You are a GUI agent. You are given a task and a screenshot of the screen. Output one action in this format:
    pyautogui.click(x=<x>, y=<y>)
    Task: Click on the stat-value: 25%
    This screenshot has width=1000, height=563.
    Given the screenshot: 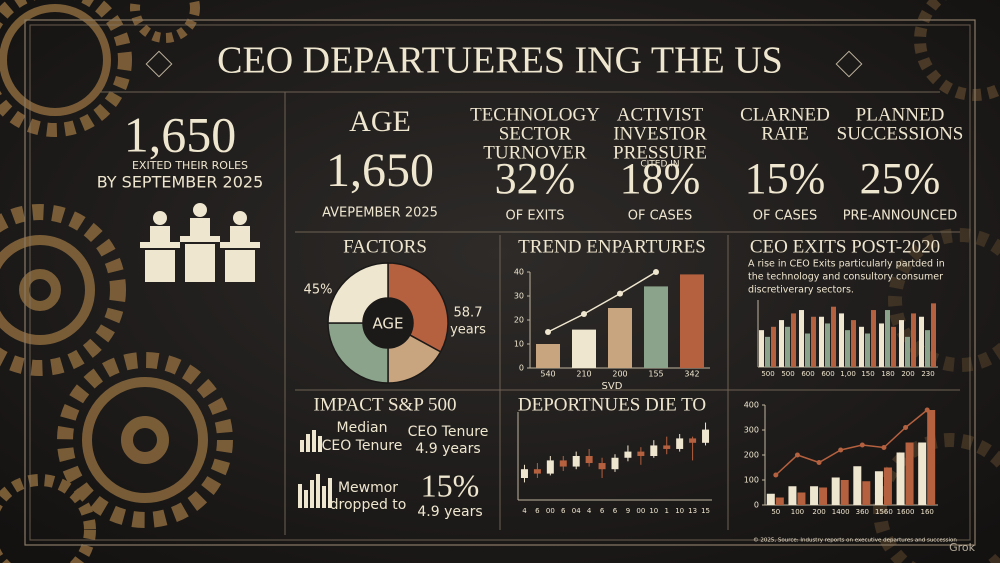 What is the action you would take?
    pyautogui.click(x=900, y=178)
    